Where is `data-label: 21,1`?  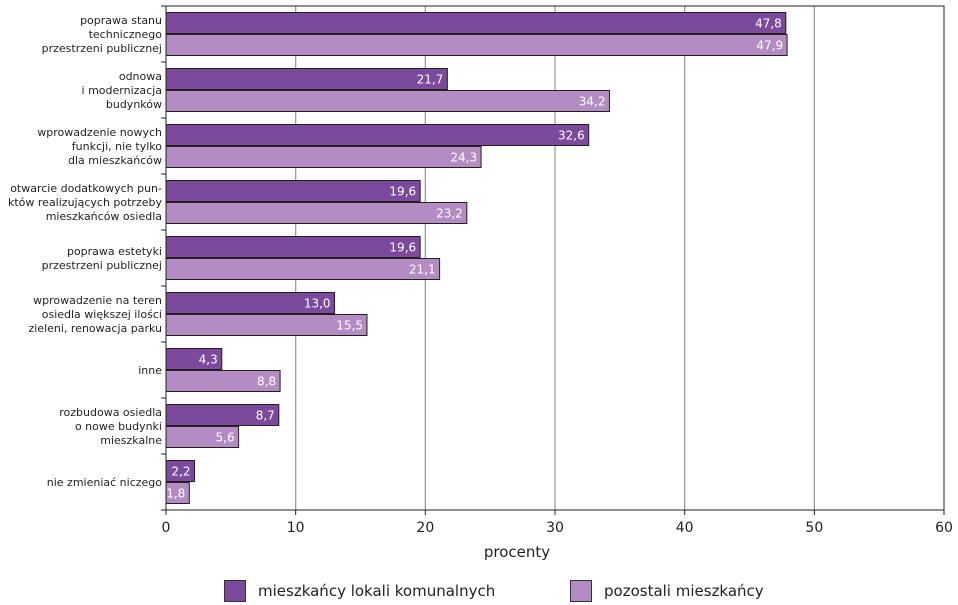
data-label: 21,1 is located at coordinates (422, 270).